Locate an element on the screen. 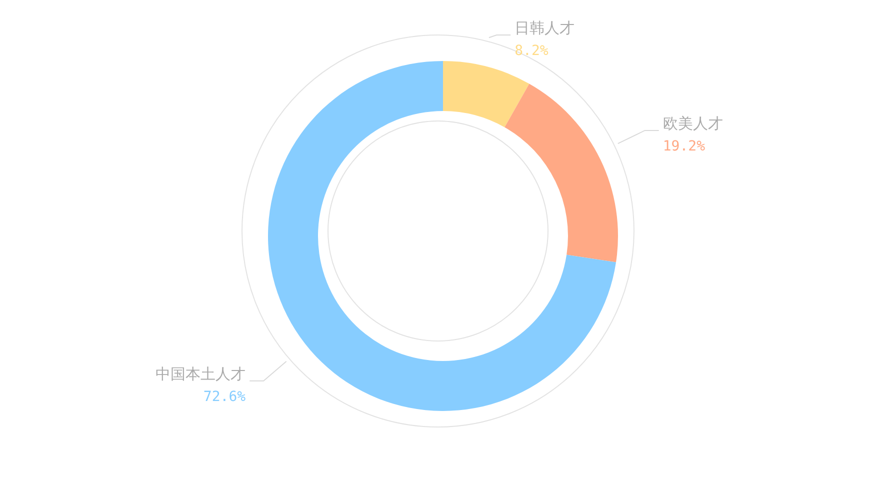 Image resolution: width=890 pixels, height=486 pixels. slice-label: 中国本土人才 is located at coordinates (201, 373).